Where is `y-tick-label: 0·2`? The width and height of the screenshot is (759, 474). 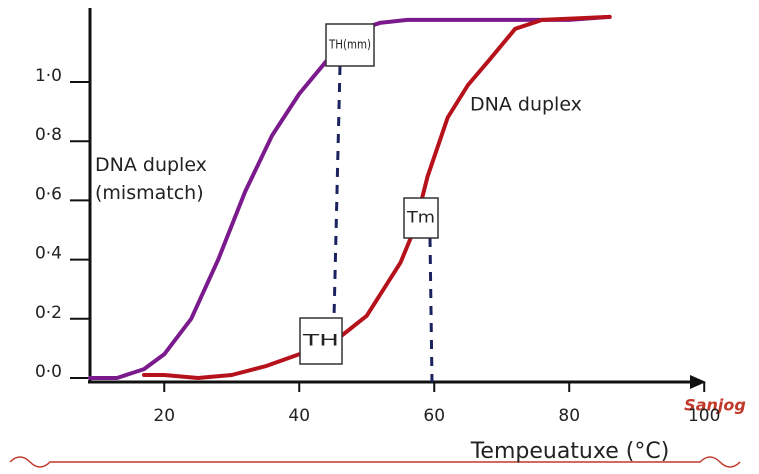 y-tick-label: 0·2 is located at coordinates (48, 313).